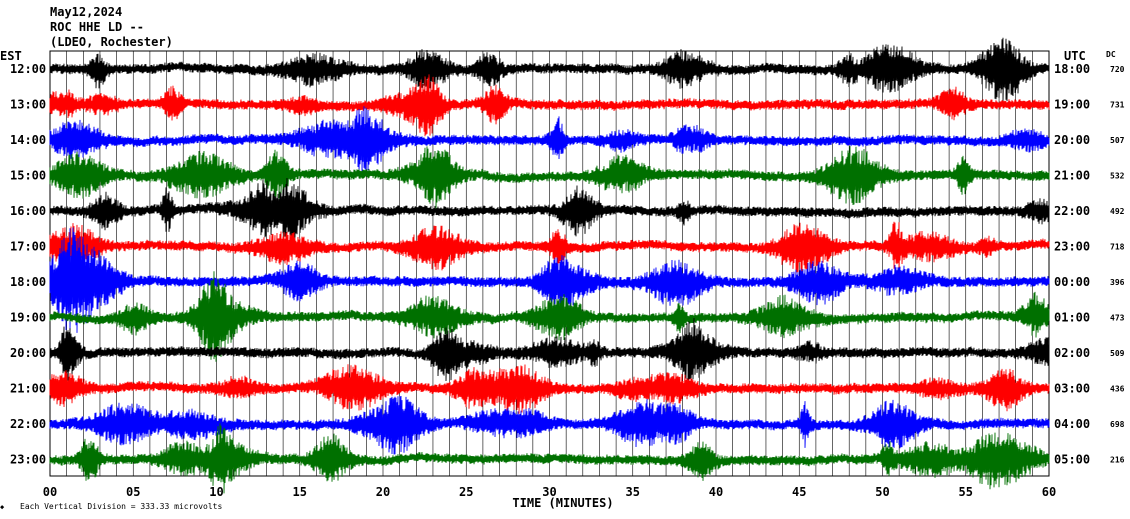 This screenshot has width=1130, height=519. I want to click on dc-offset-value: 396, so click(1117, 282).